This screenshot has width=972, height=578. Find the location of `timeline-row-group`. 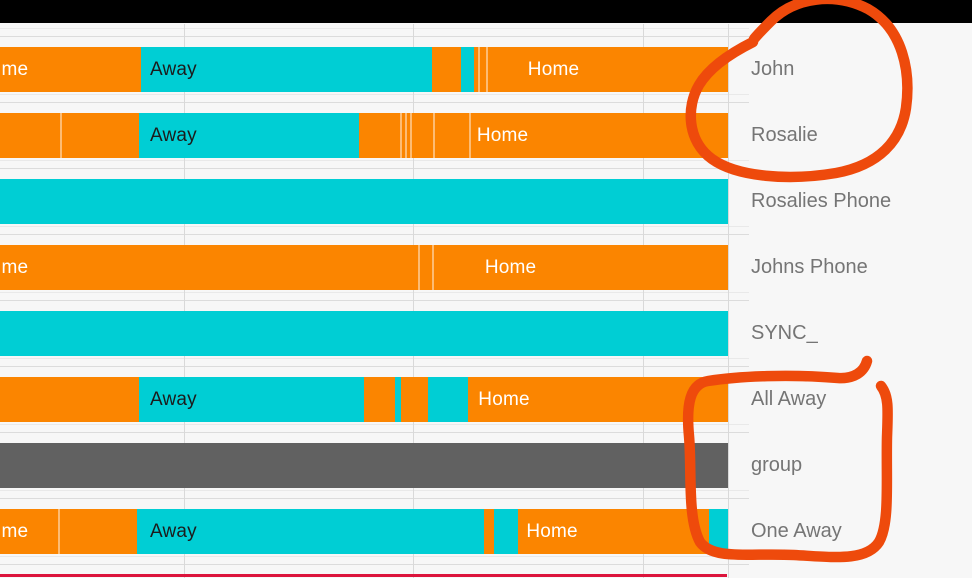

timeline-row-group is located at coordinates (364, 465).